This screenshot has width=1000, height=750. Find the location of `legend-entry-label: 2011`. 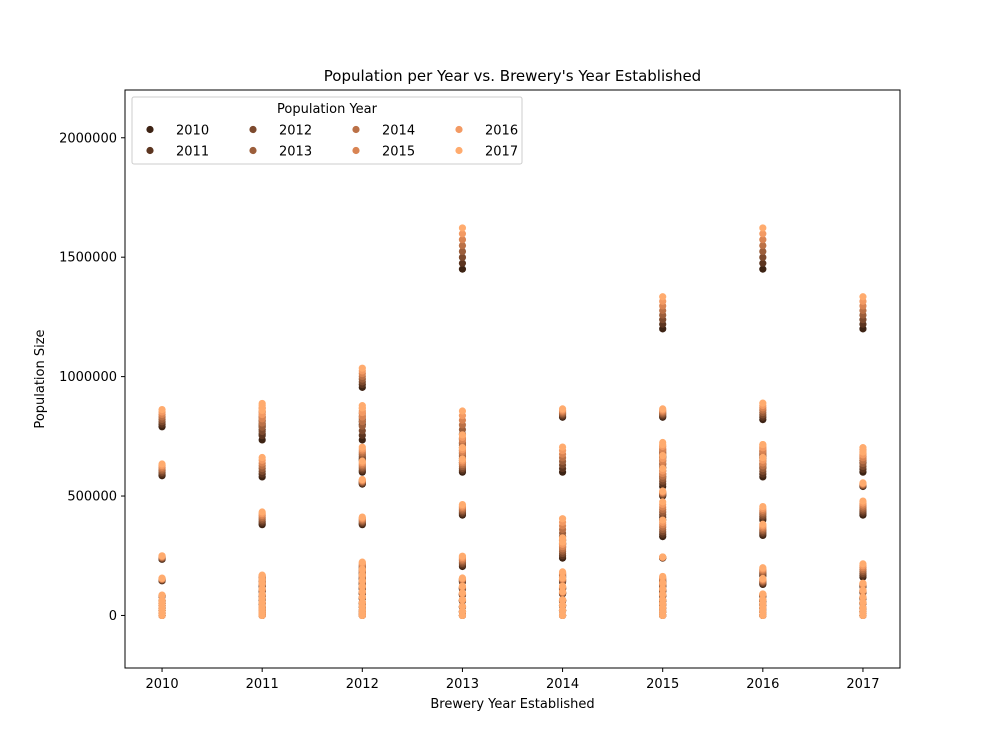

legend-entry-label: 2011 is located at coordinates (192, 152).